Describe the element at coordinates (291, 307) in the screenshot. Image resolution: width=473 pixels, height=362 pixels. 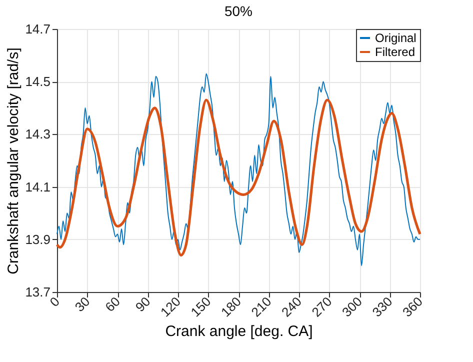
I see `x-tick-label: 240` at that location.